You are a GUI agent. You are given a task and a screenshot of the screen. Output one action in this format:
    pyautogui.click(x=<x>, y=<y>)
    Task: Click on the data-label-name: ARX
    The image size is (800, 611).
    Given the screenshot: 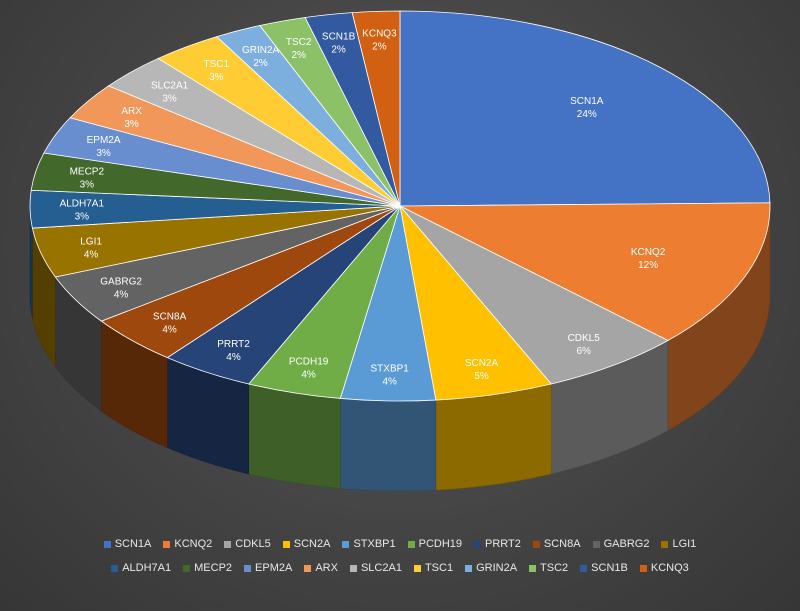 What is the action you would take?
    pyautogui.click(x=131, y=111)
    